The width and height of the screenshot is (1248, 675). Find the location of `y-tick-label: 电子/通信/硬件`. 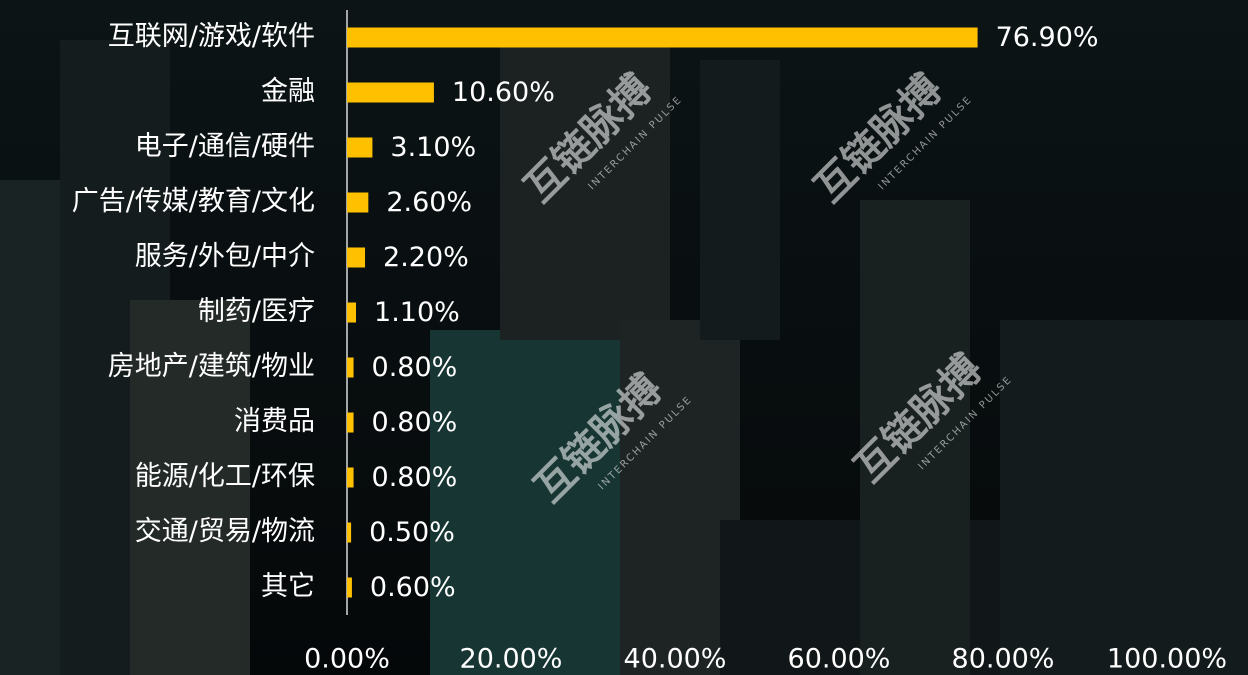

y-tick-label: 电子/通信/硬件 is located at coordinates (225, 146).